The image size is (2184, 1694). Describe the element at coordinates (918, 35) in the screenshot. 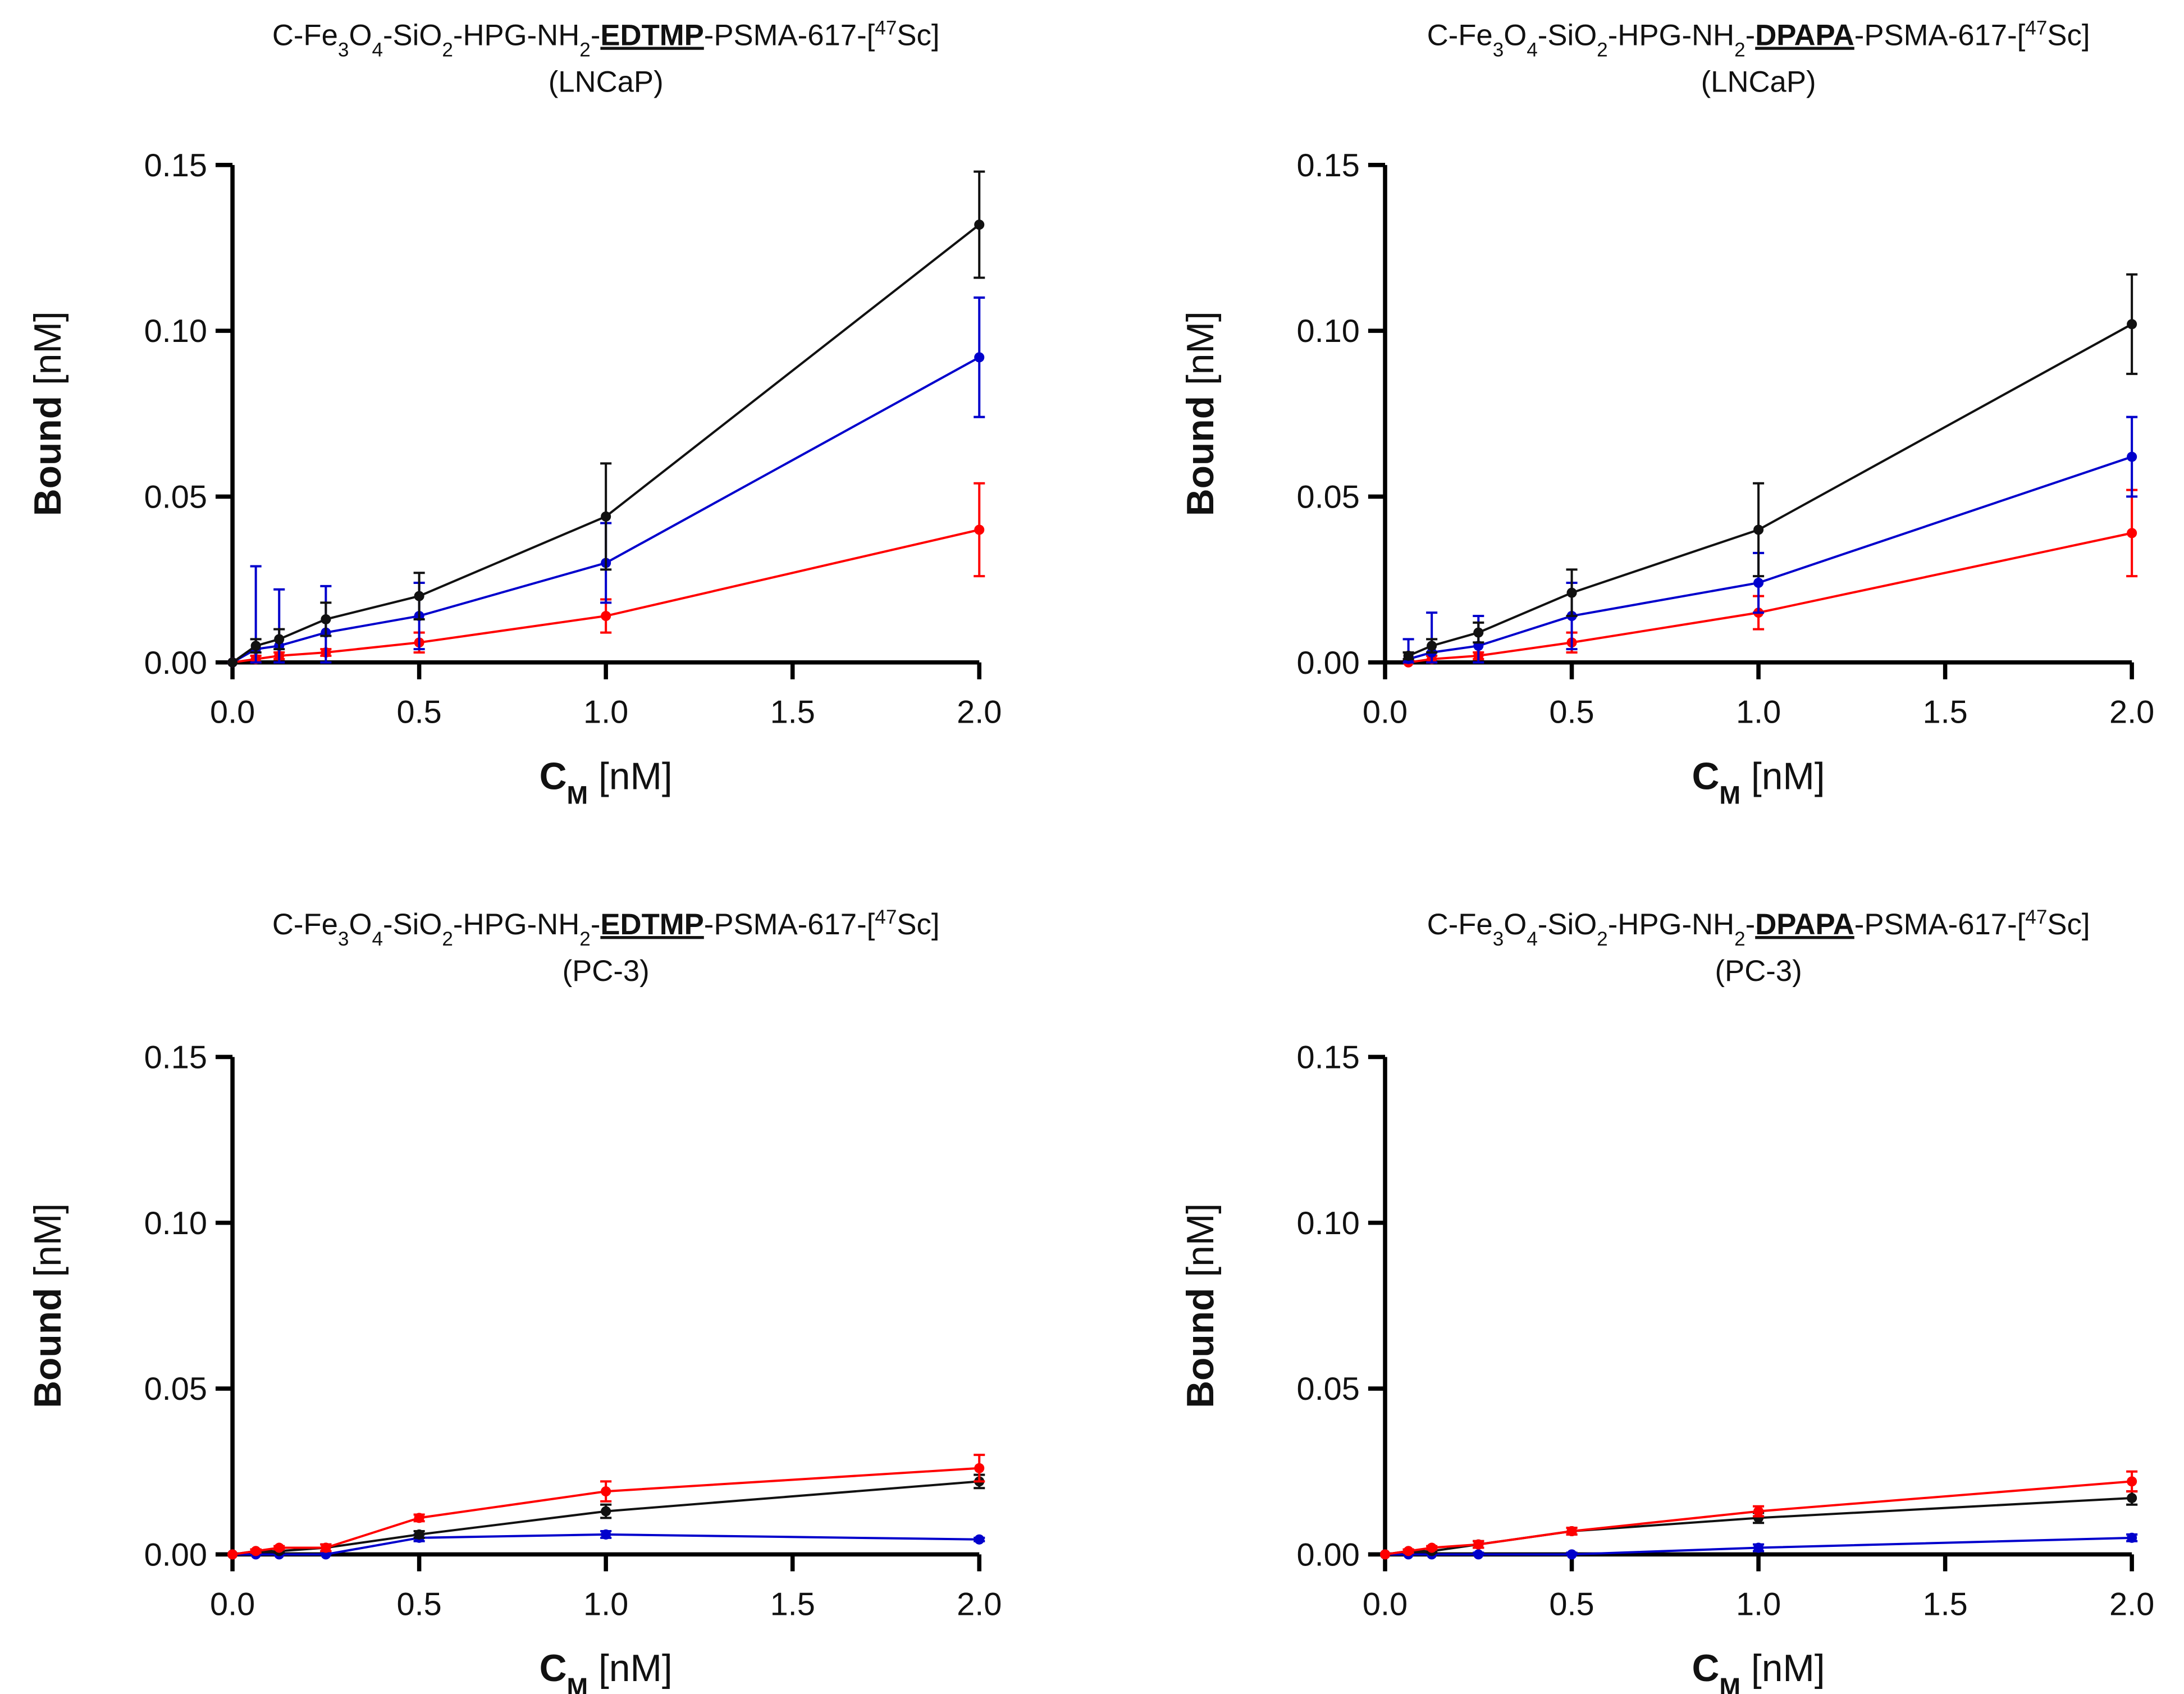

I see `title-part: Sc]` at that location.